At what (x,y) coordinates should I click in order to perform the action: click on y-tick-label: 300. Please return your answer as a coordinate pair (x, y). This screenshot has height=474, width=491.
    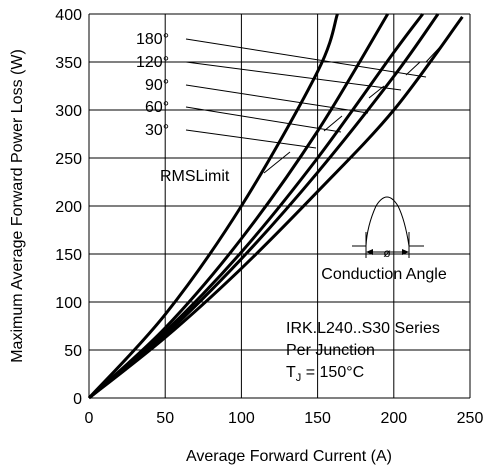
    Looking at the image, I should click on (68, 111).